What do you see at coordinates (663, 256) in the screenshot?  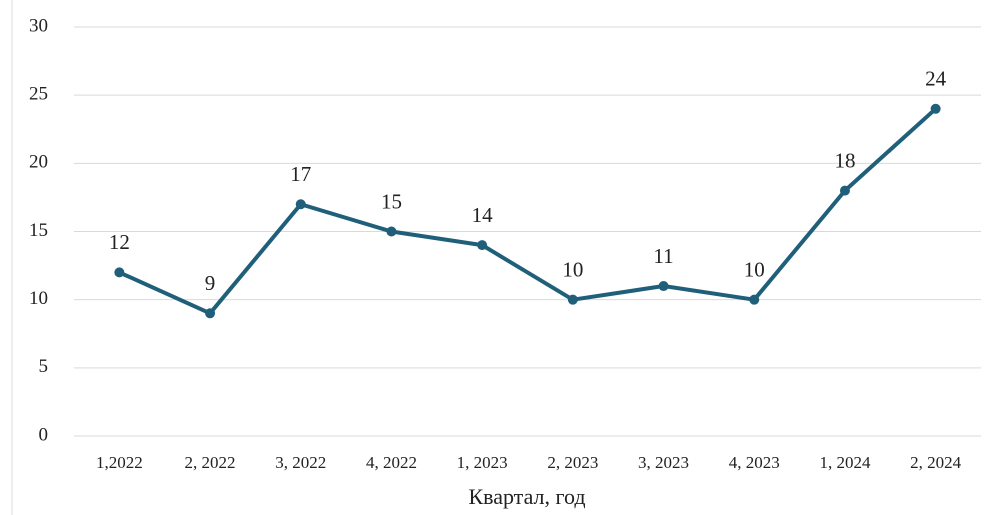 I see `data-label: 11` at bounding box center [663, 256].